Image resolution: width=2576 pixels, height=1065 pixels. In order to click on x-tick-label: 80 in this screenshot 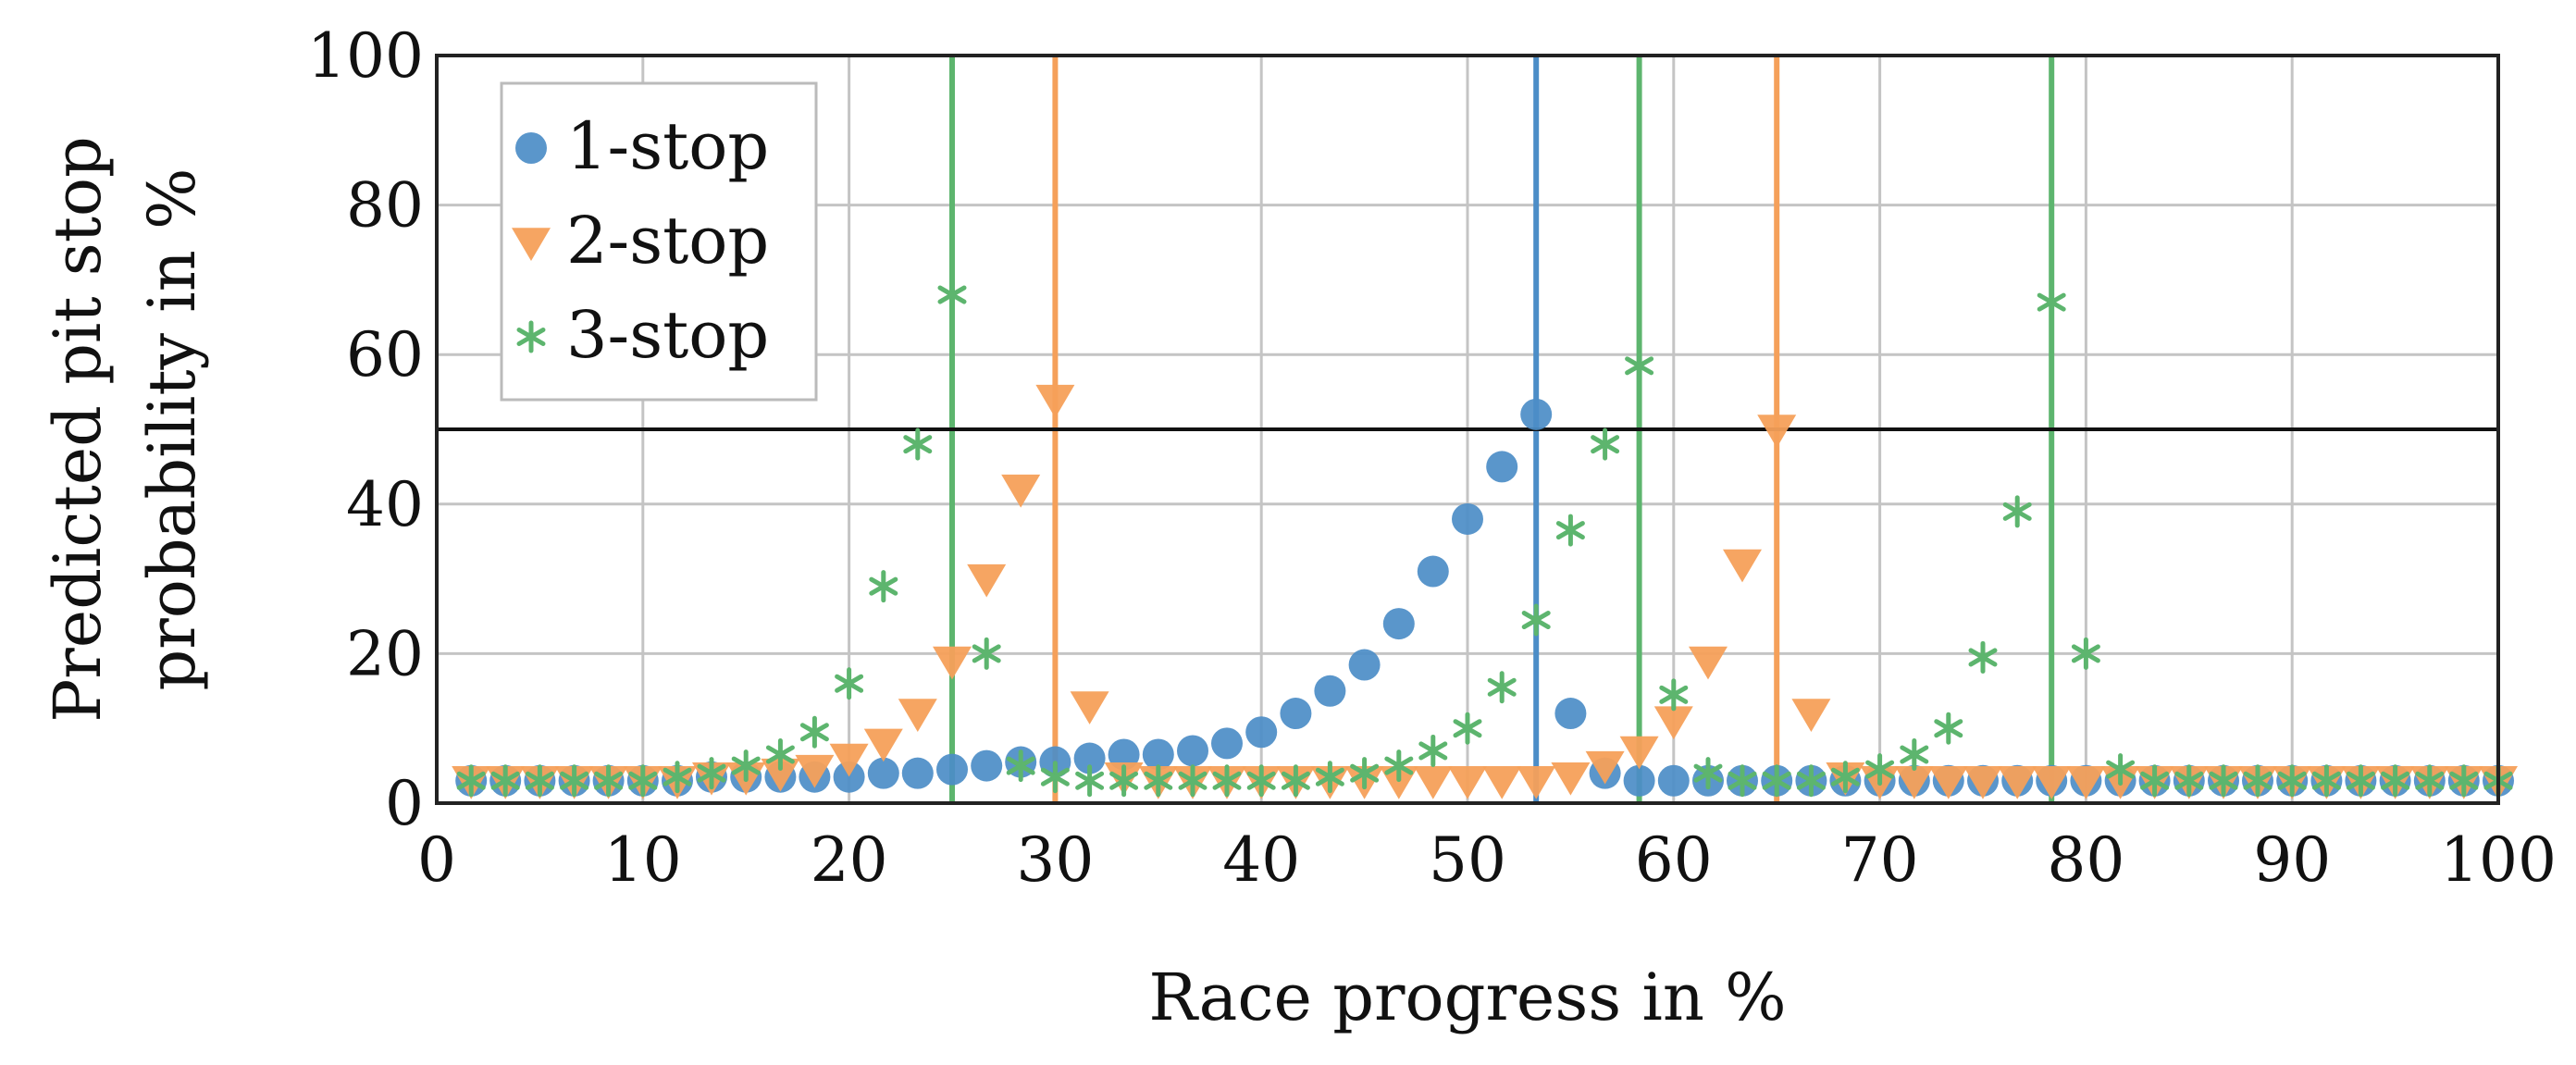, I will do `click(2085, 860)`.